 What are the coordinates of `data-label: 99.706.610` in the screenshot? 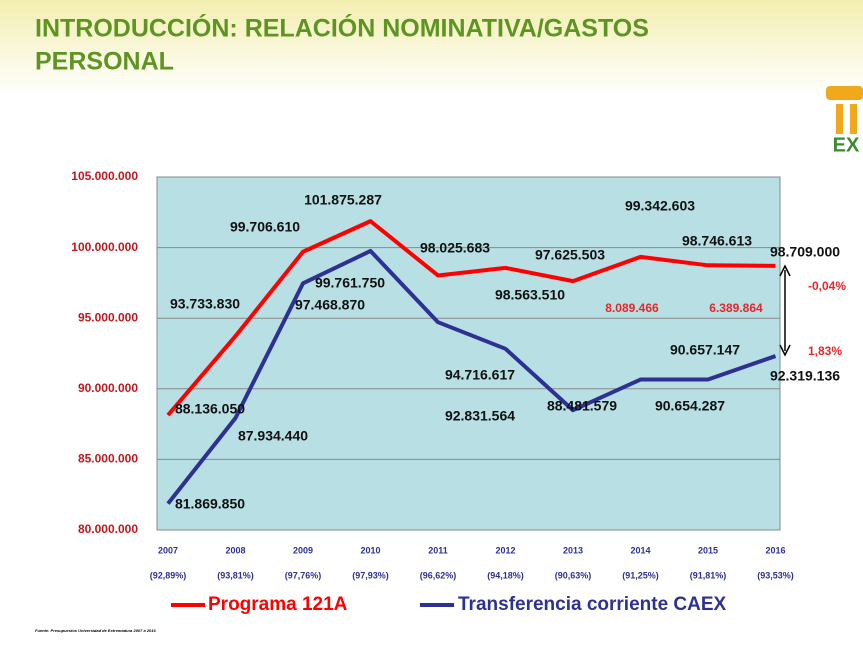 It's located at (265, 227).